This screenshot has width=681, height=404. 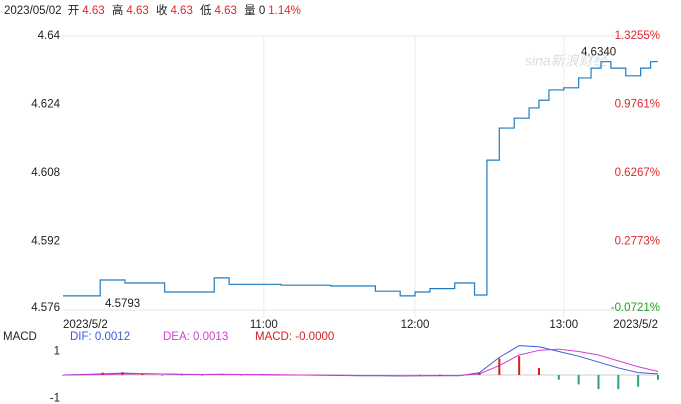 What do you see at coordinates (45, 242) in the screenshot?
I see `y-tick-label: 4.592` at bounding box center [45, 242].